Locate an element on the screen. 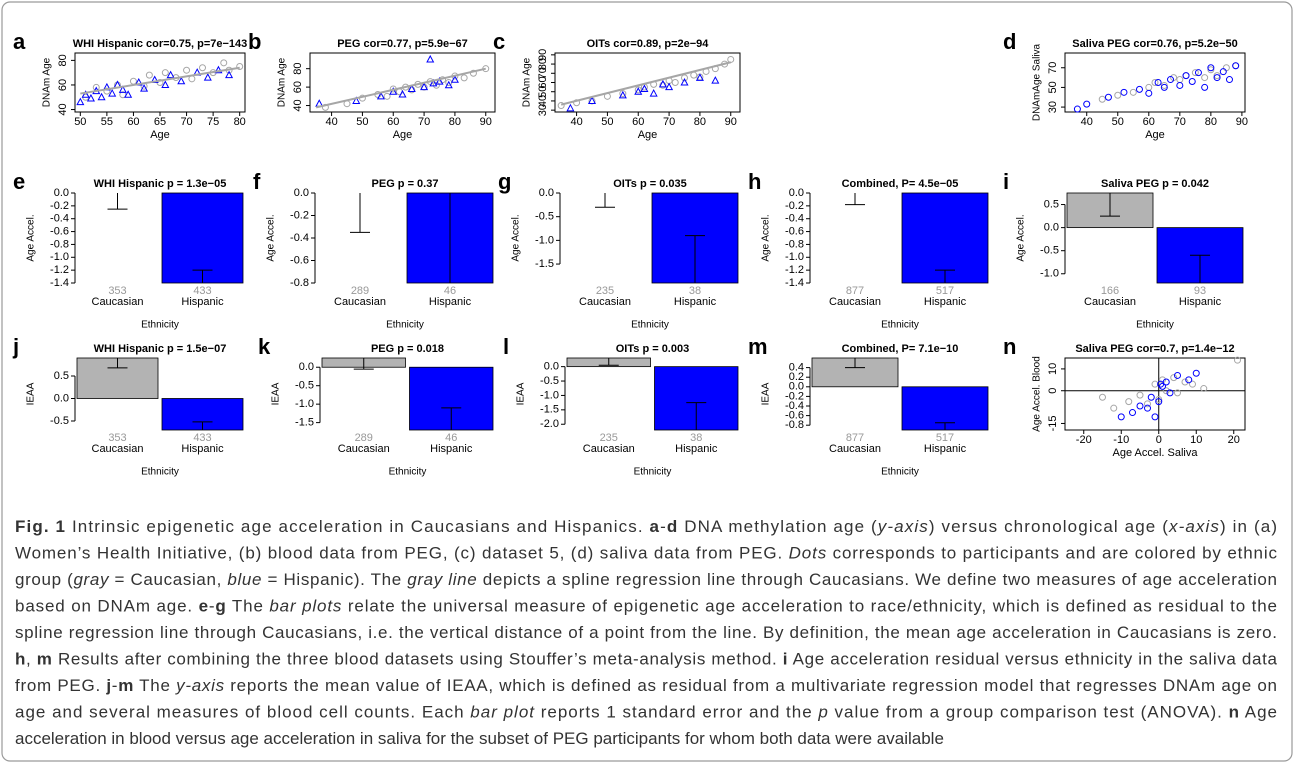 The image size is (1295, 764). panel-title: OITs p = 0.035 is located at coordinates (649, 184).